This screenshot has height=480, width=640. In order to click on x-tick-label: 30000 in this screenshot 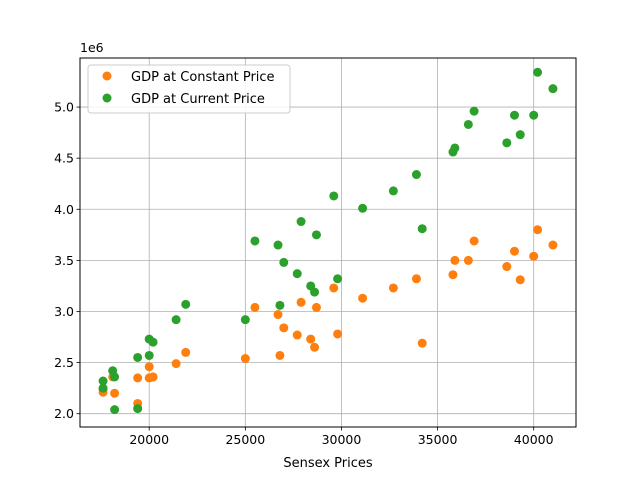, I will do `click(342, 439)`.